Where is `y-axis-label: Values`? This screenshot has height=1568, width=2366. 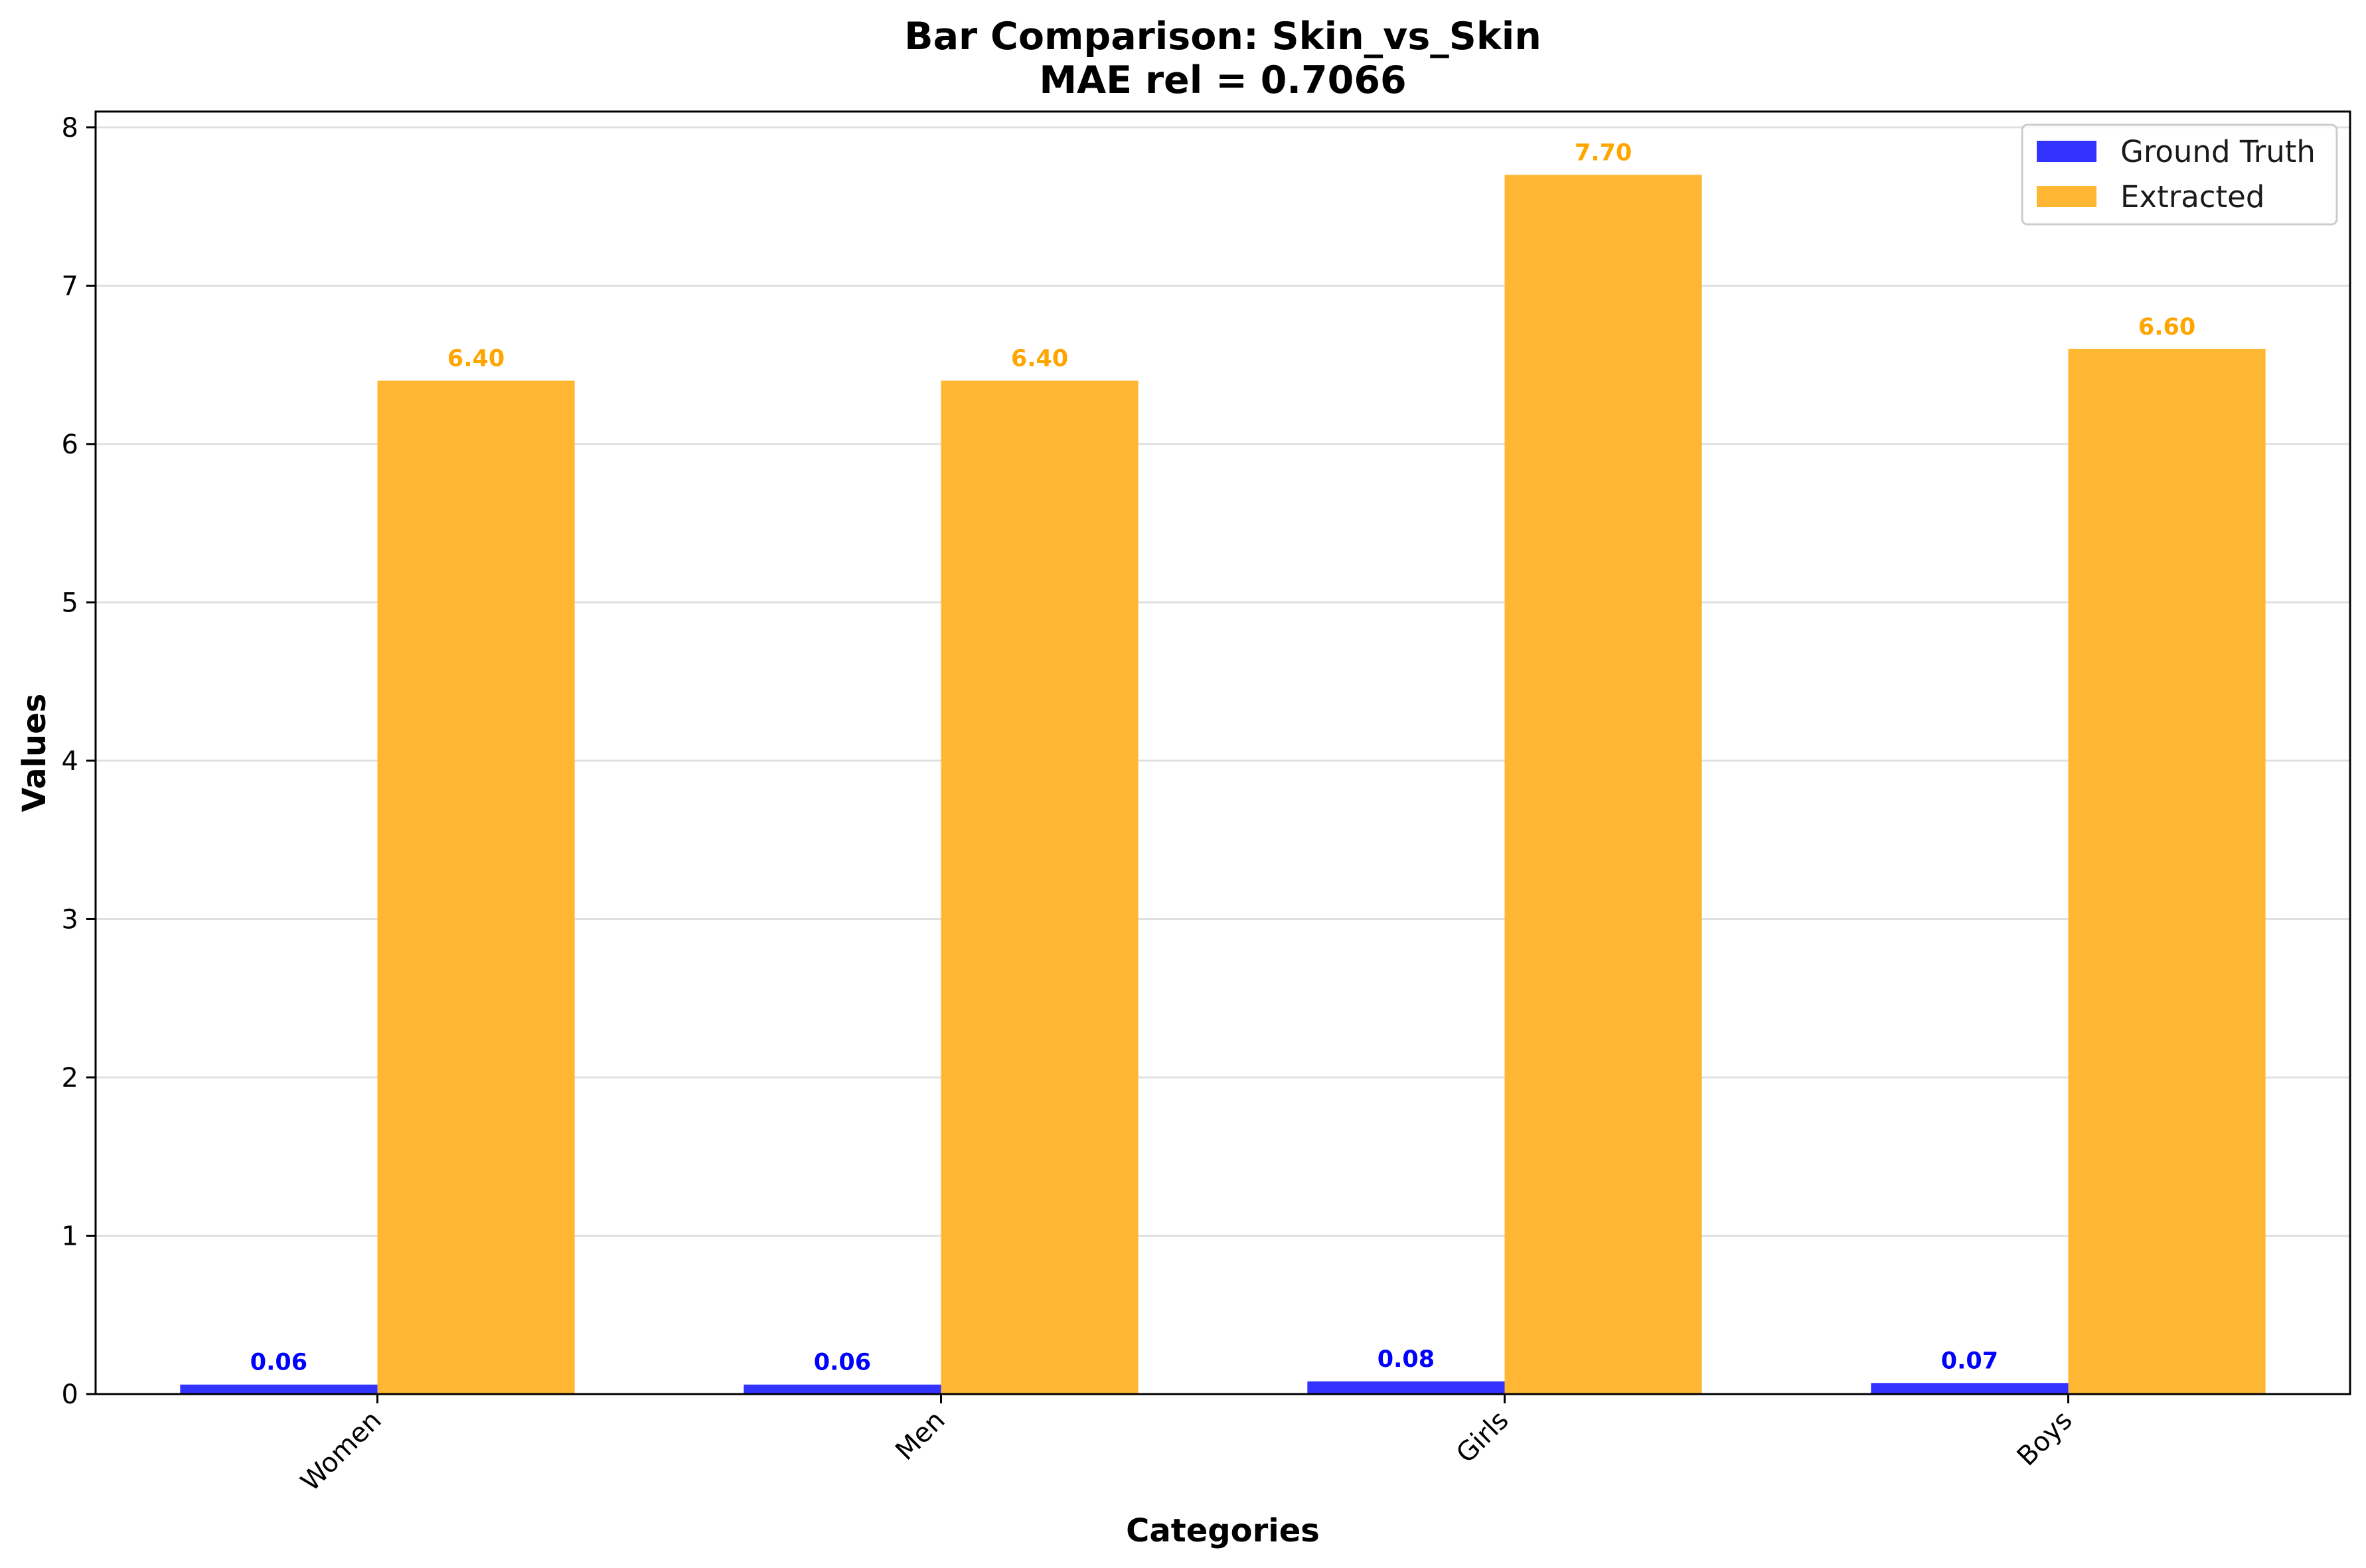
y-axis-label: Values is located at coordinates (35, 753).